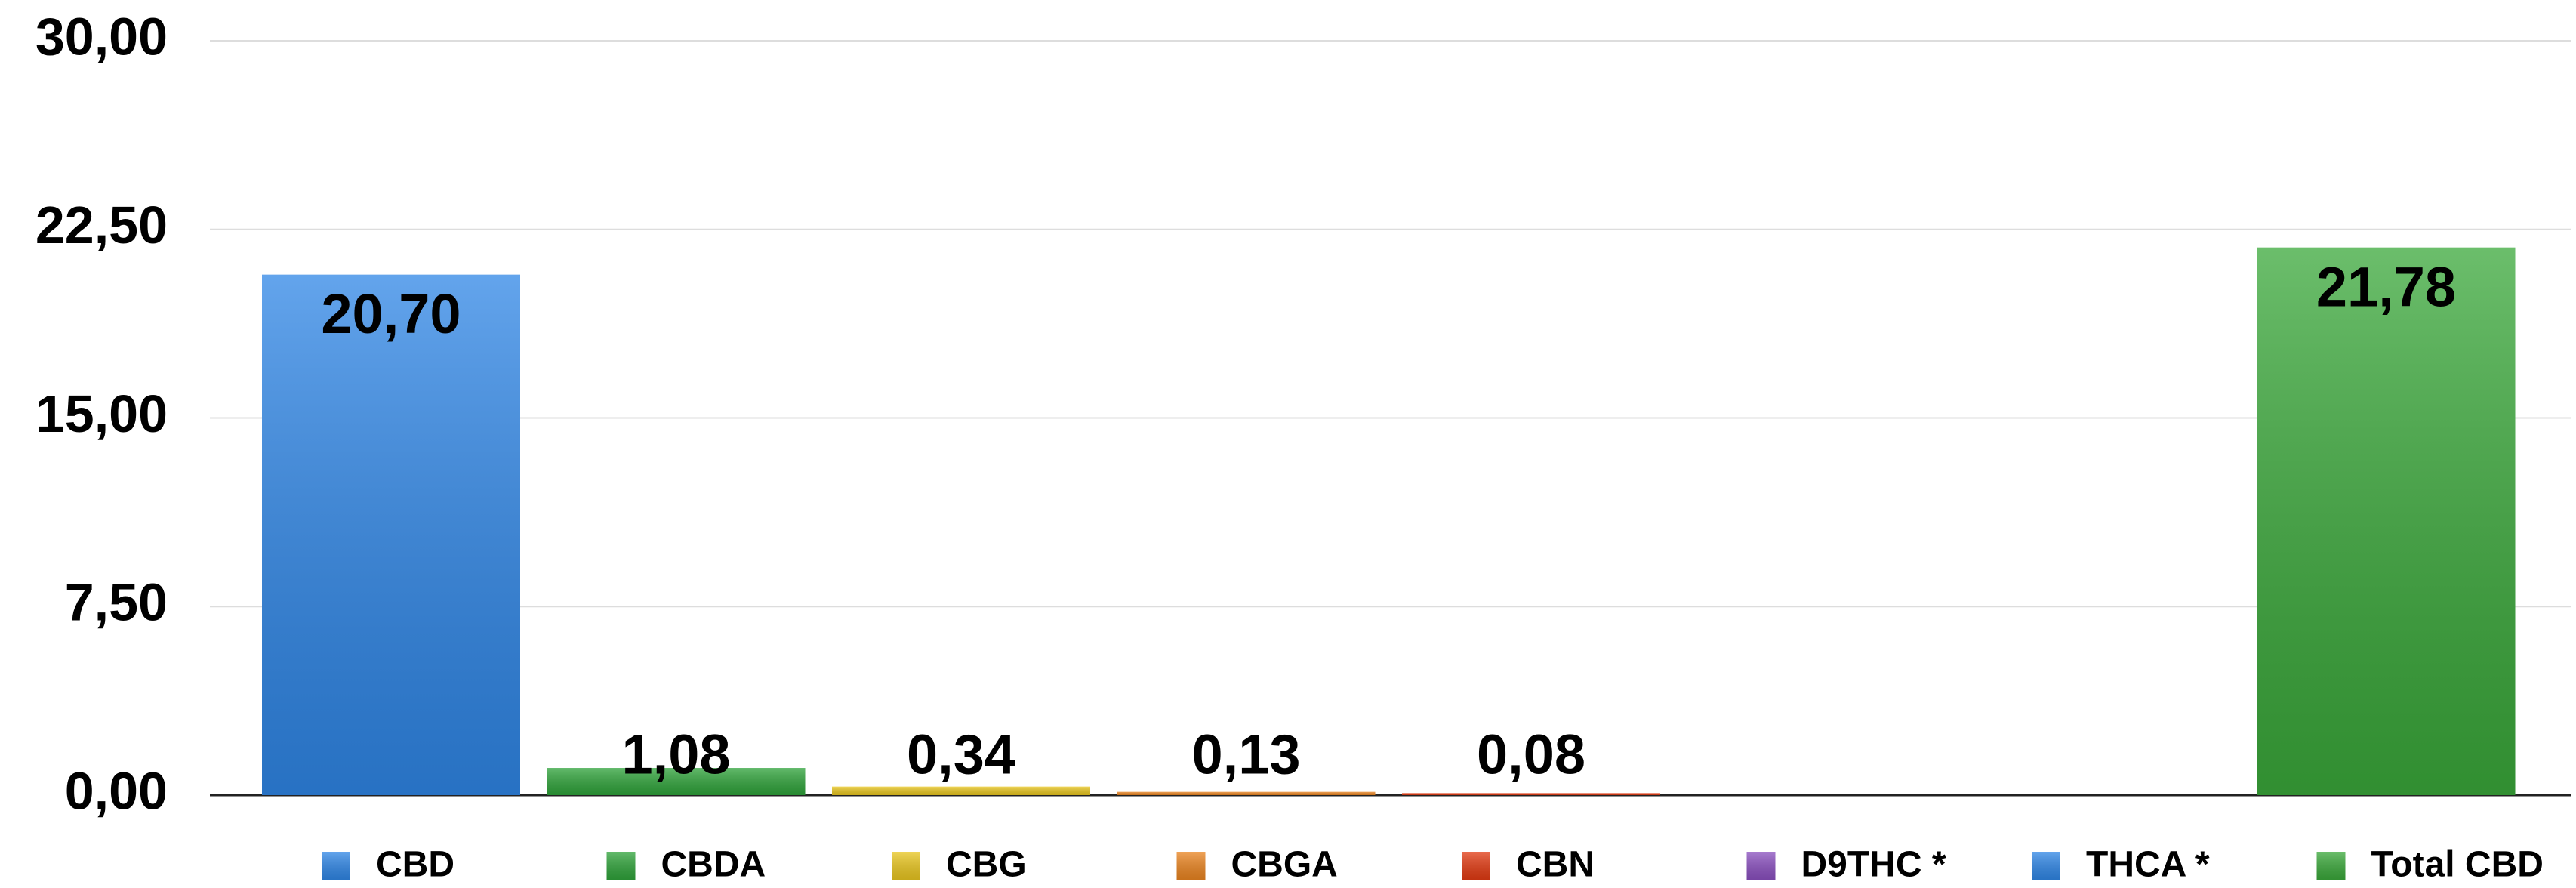 The image size is (2576, 888). I want to click on y-tick-label: 22,50, so click(101, 225).